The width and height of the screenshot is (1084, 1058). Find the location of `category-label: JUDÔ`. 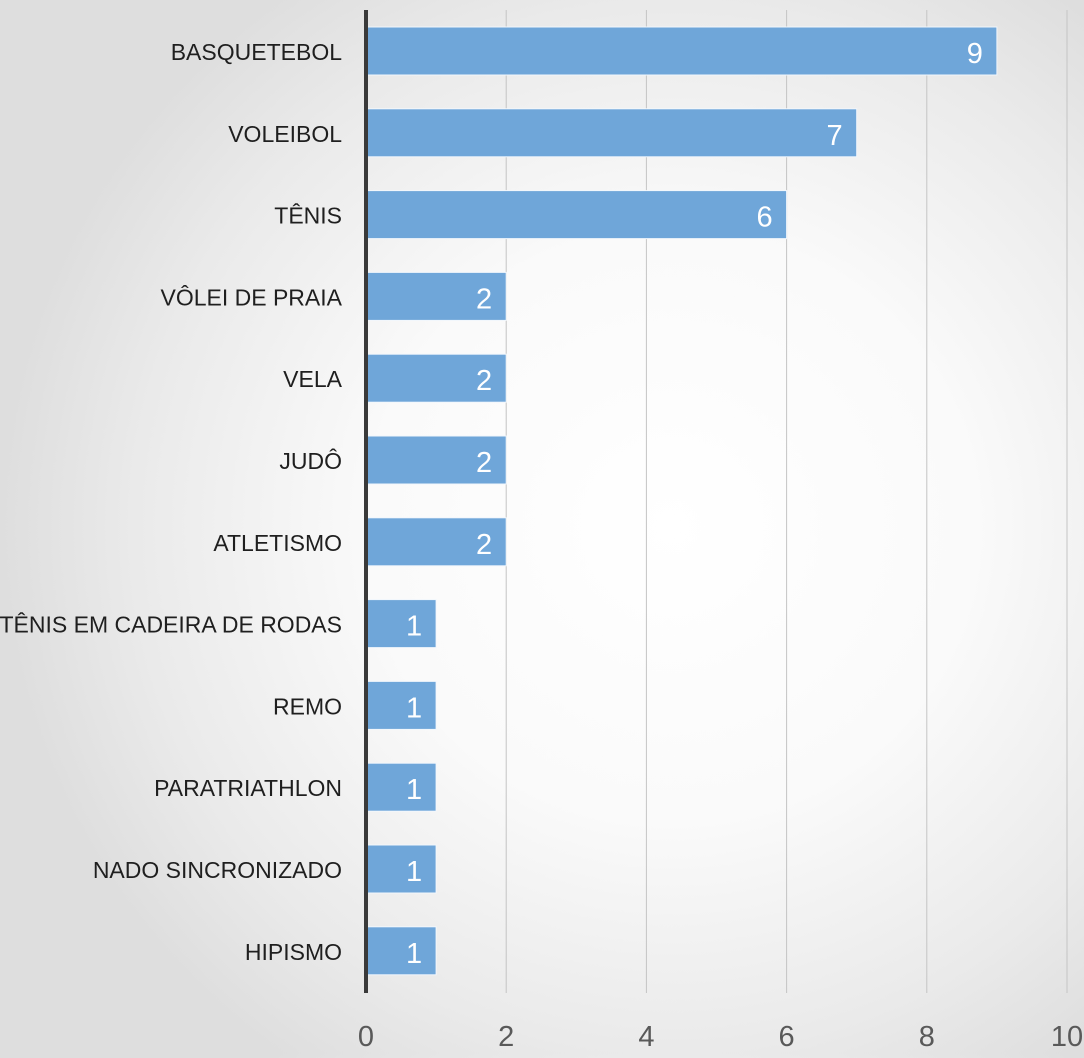

category-label: JUDÔ is located at coordinates (310, 460).